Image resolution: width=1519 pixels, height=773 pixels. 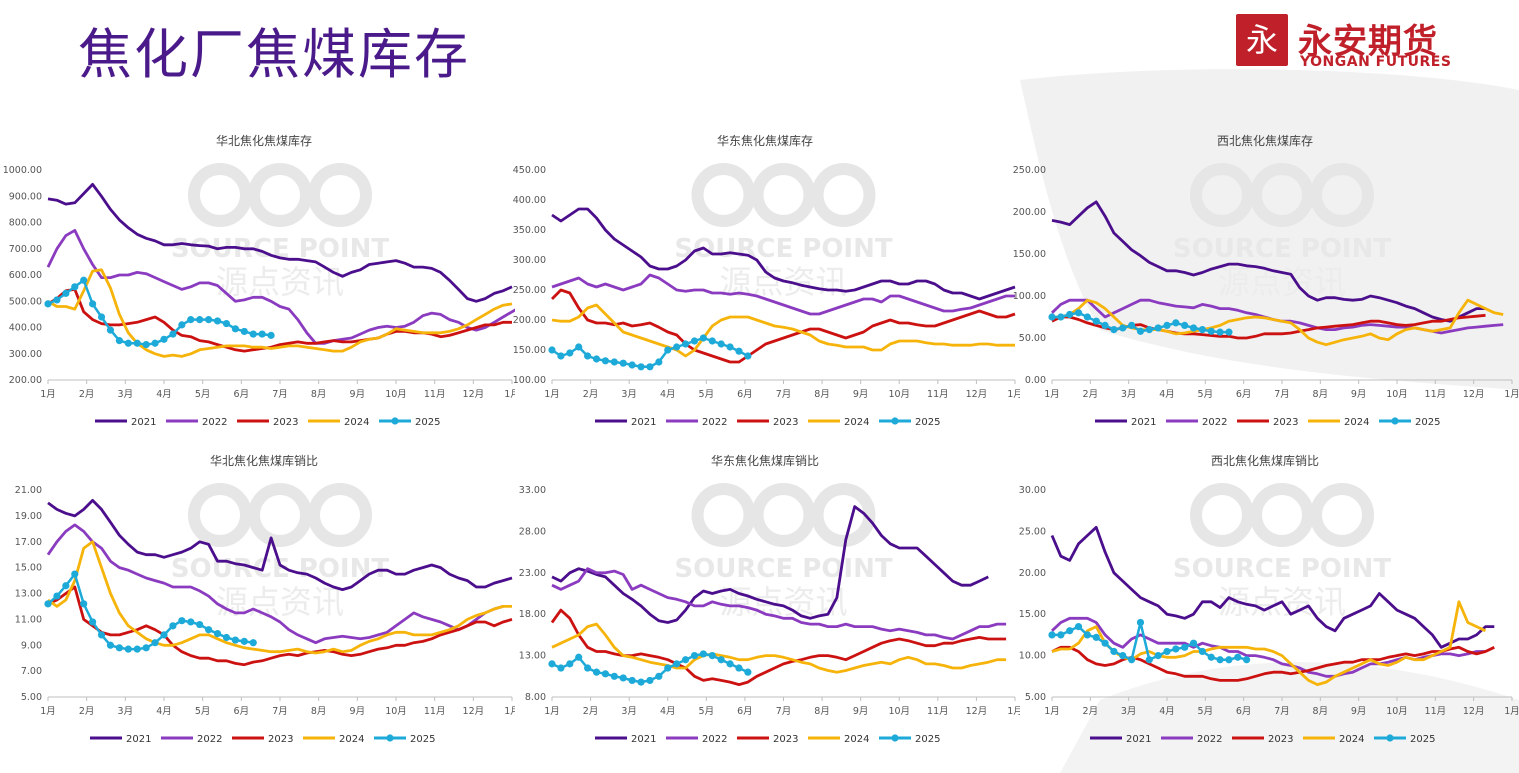 I want to click on x-tick-label: 11月, so click(x=938, y=394).